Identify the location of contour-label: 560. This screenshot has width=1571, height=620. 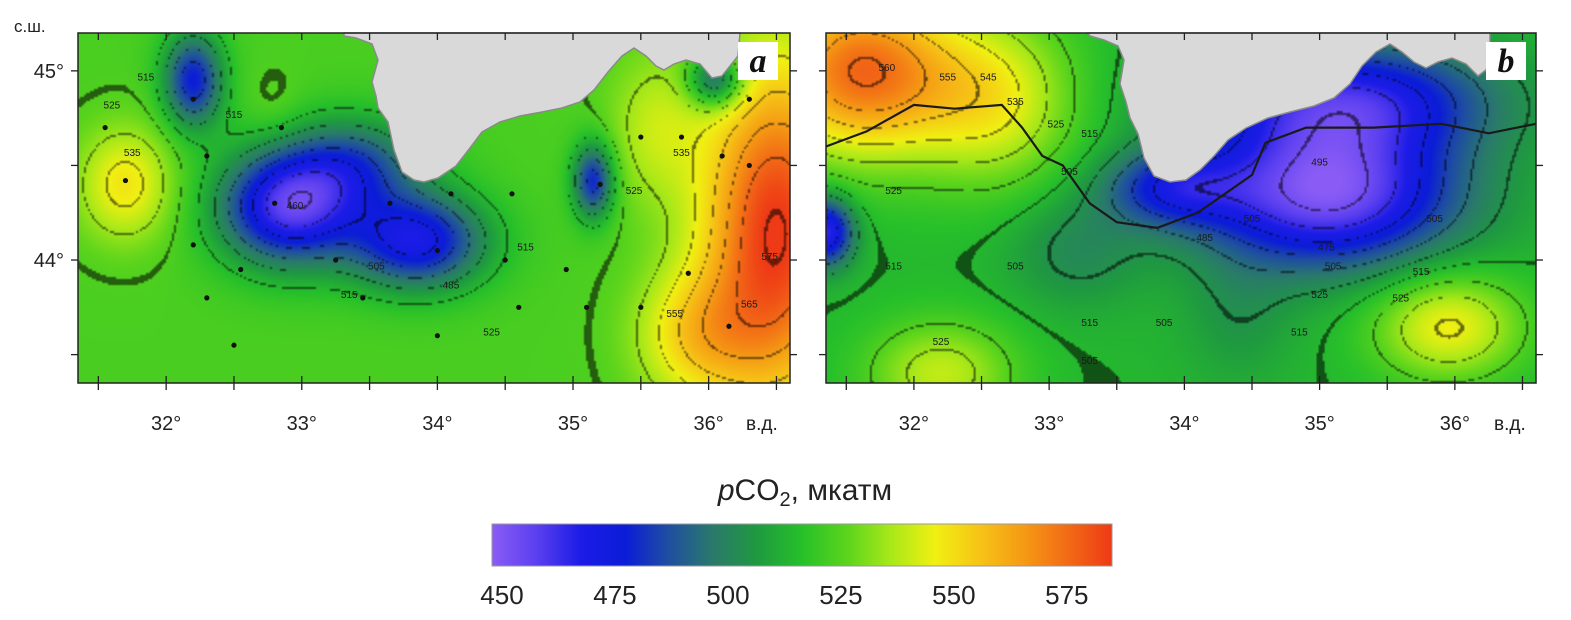
(887, 68).